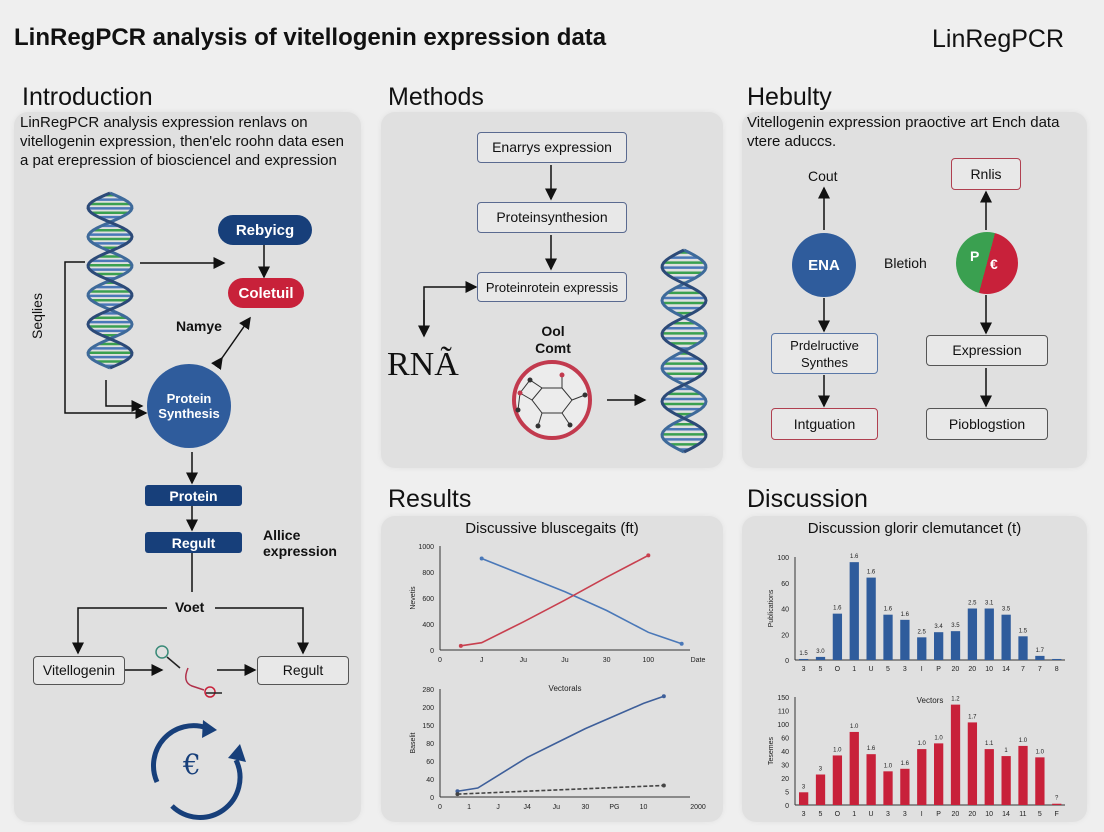 The image size is (1104, 832). What do you see at coordinates (771, 750) in the screenshot?
I see `y-axis-label: Tesemes` at bounding box center [771, 750].